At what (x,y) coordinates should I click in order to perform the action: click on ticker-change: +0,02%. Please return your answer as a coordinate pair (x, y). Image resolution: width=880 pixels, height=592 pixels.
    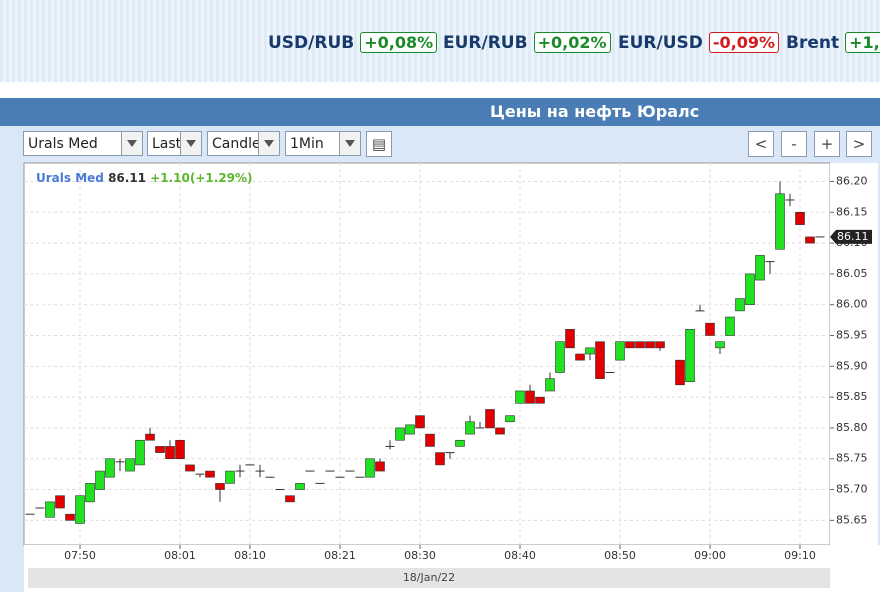
    Looking at the image, I should click on (572, 42).